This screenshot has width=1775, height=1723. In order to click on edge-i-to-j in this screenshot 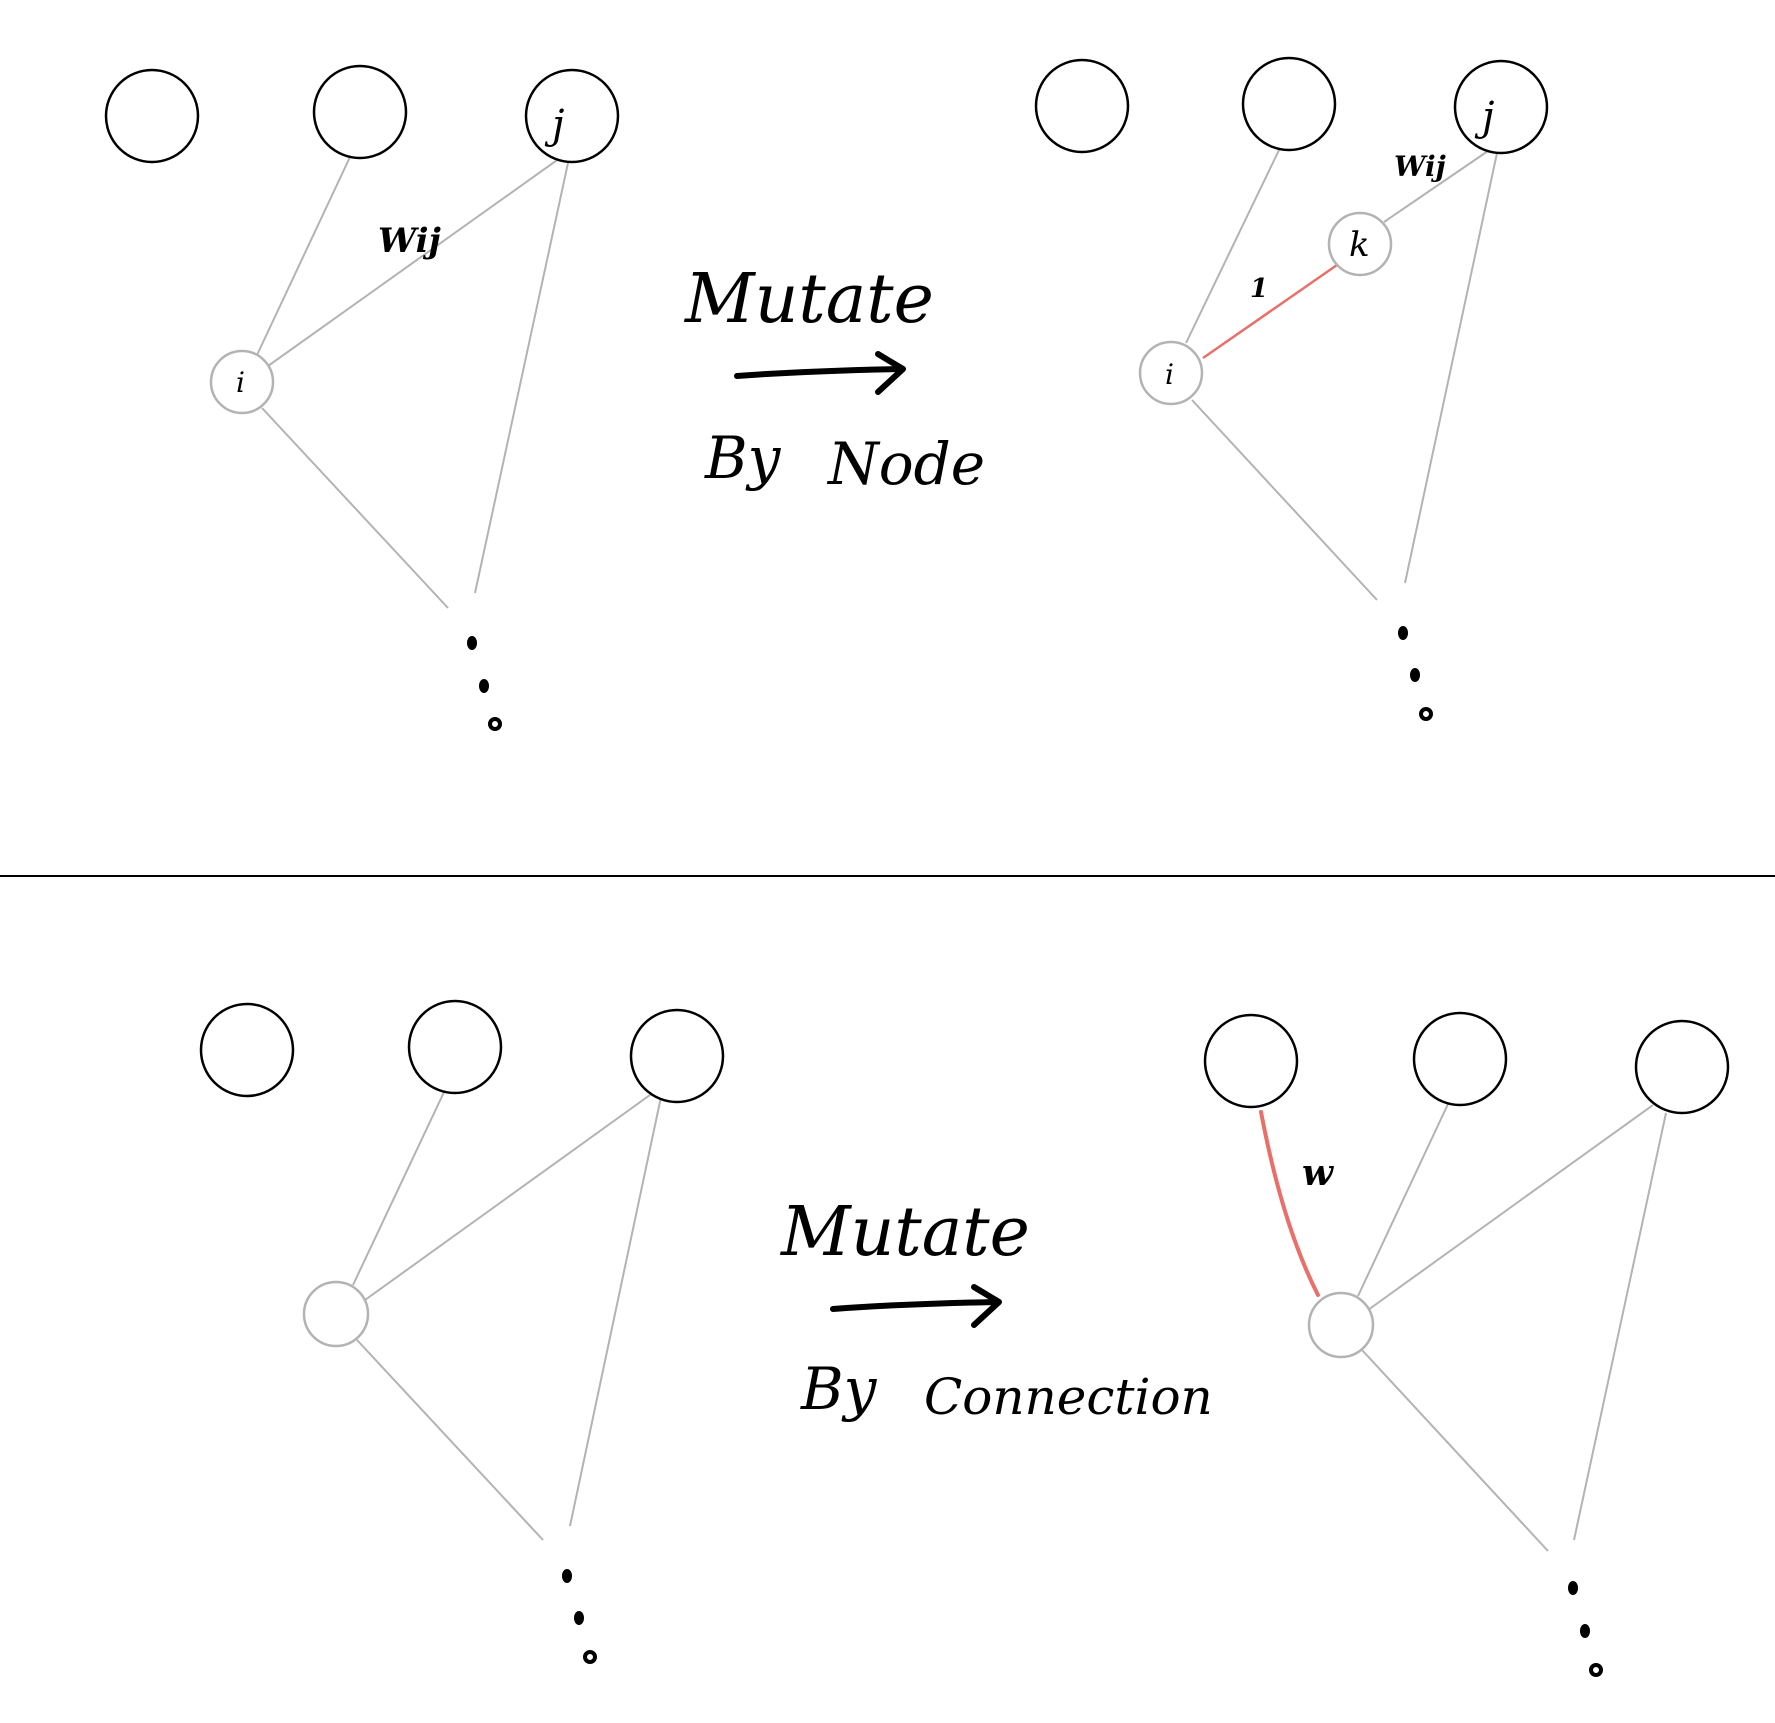, I will do `click(414, 262)`.